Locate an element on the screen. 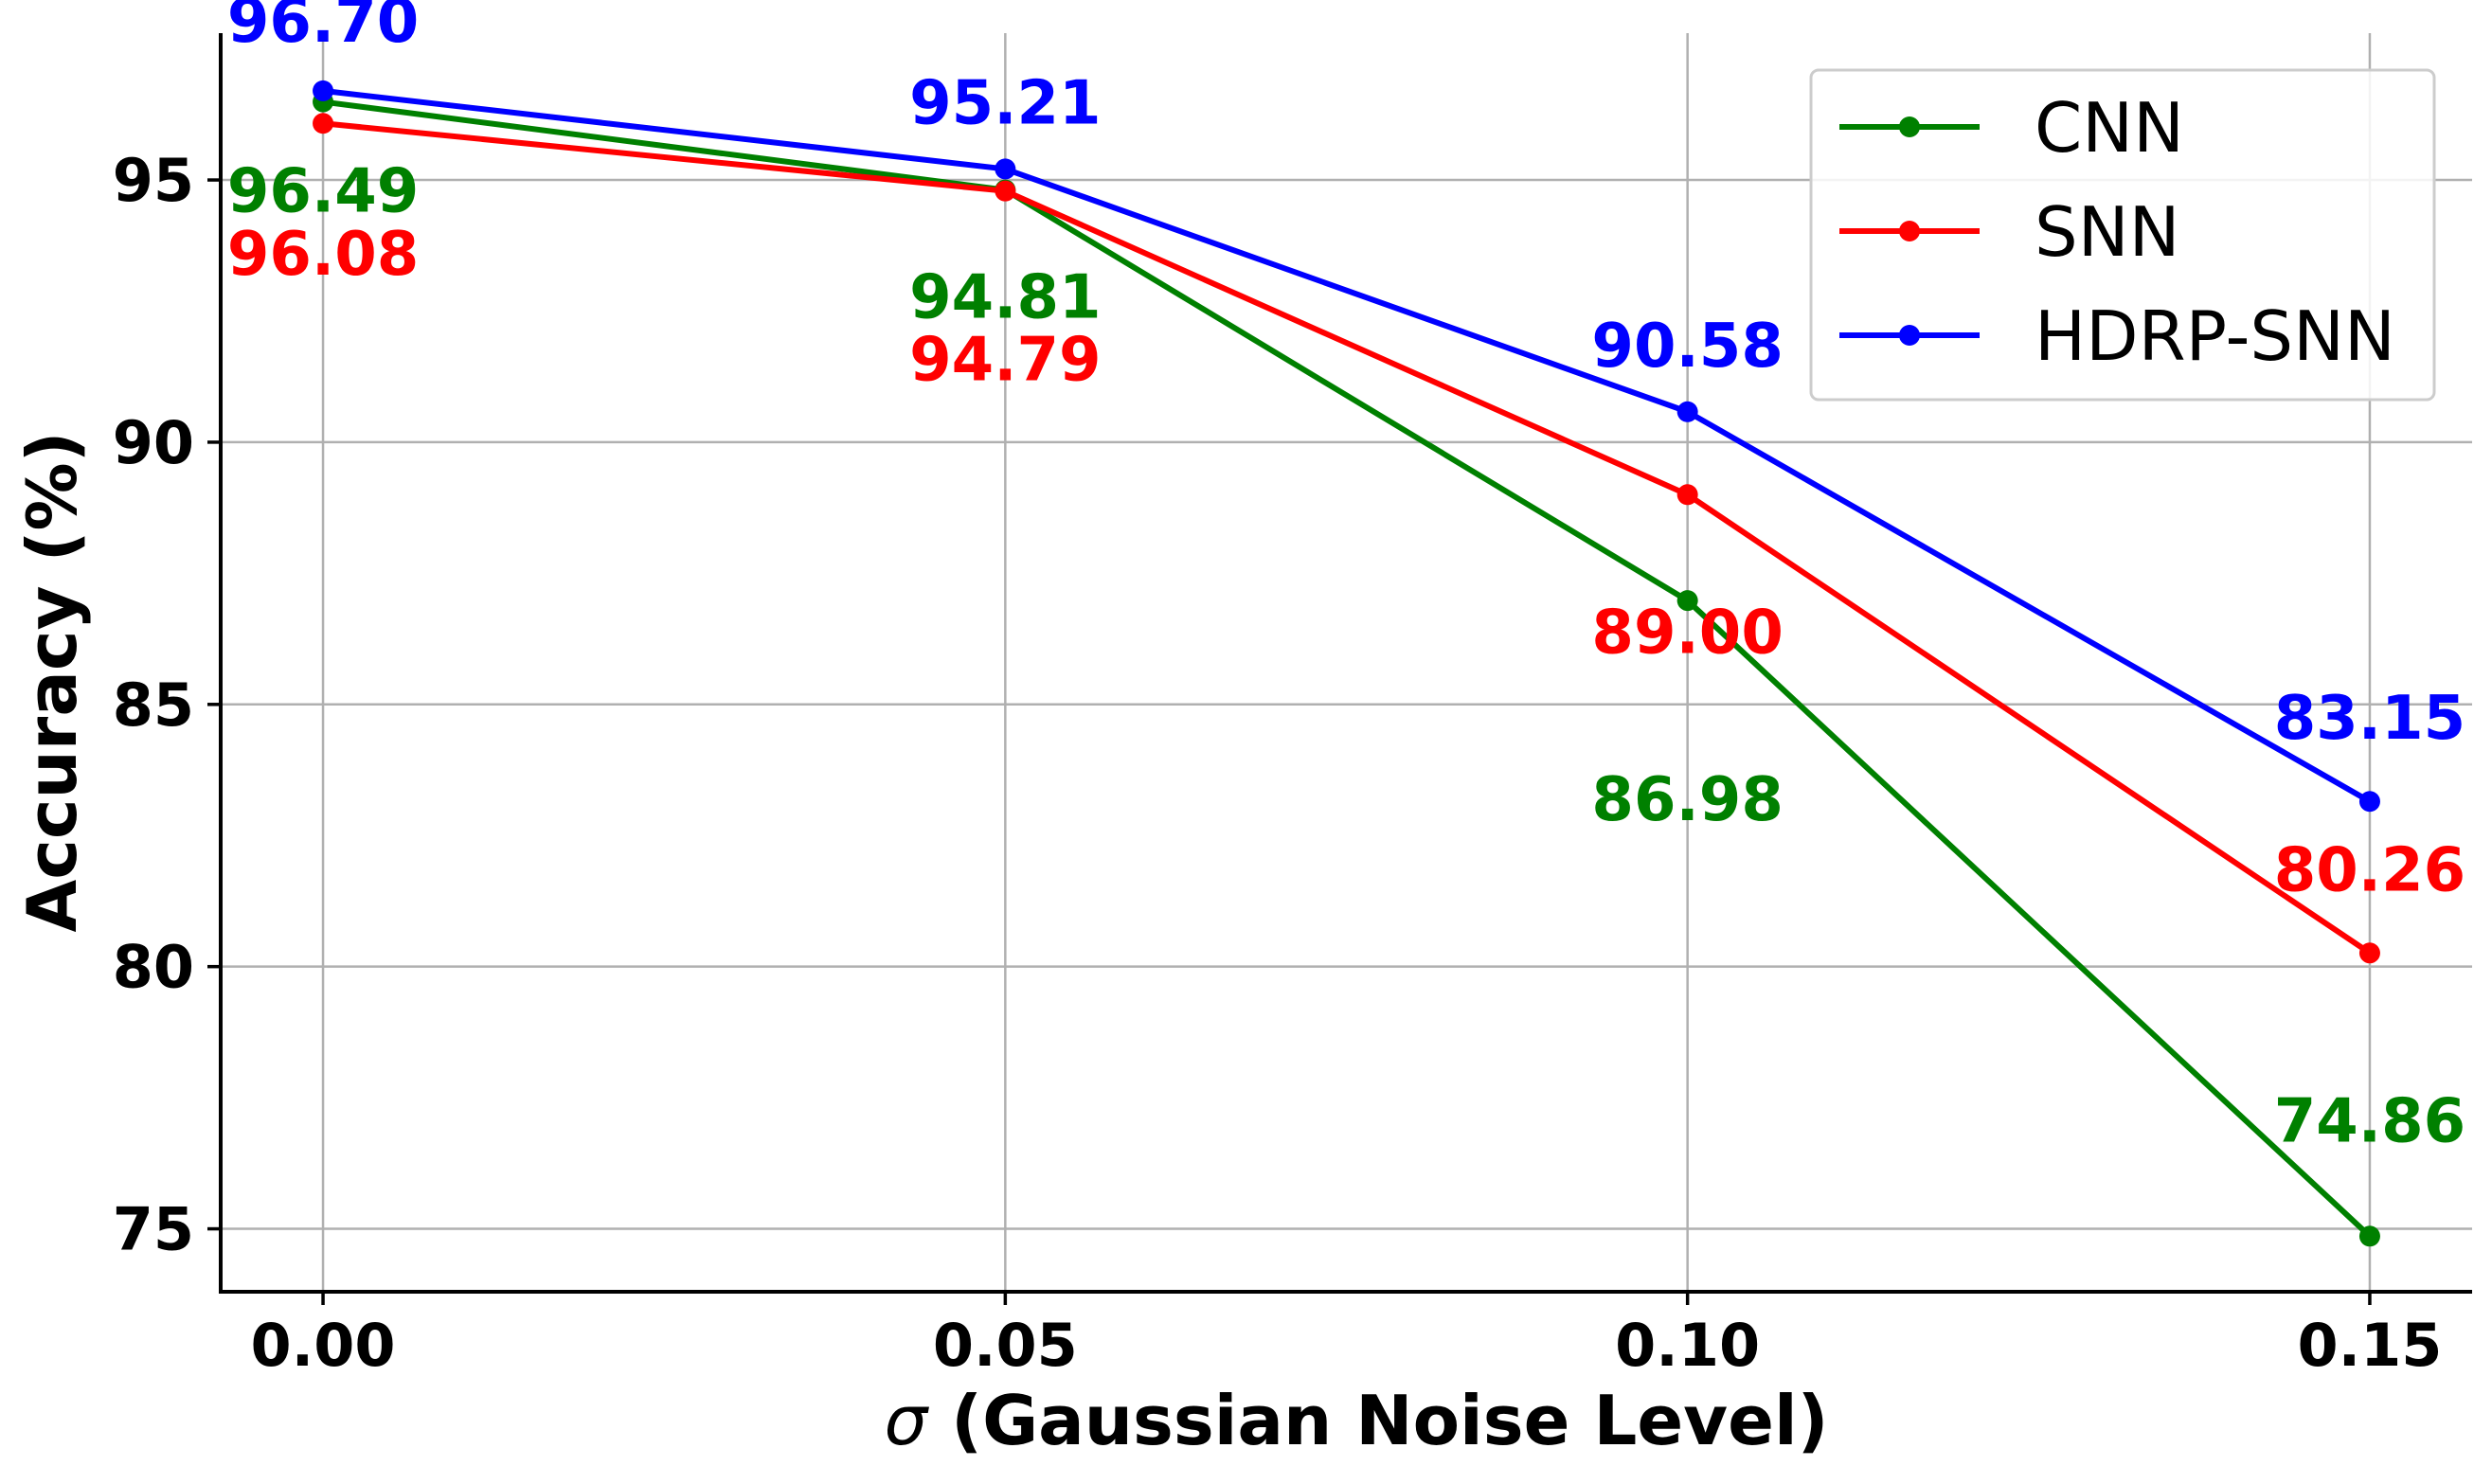 Image resolution: width=2492 pixels, height=1484 pixels. hdrp-snn-data-label: 83.15 is located at coordinates (2369, 719).